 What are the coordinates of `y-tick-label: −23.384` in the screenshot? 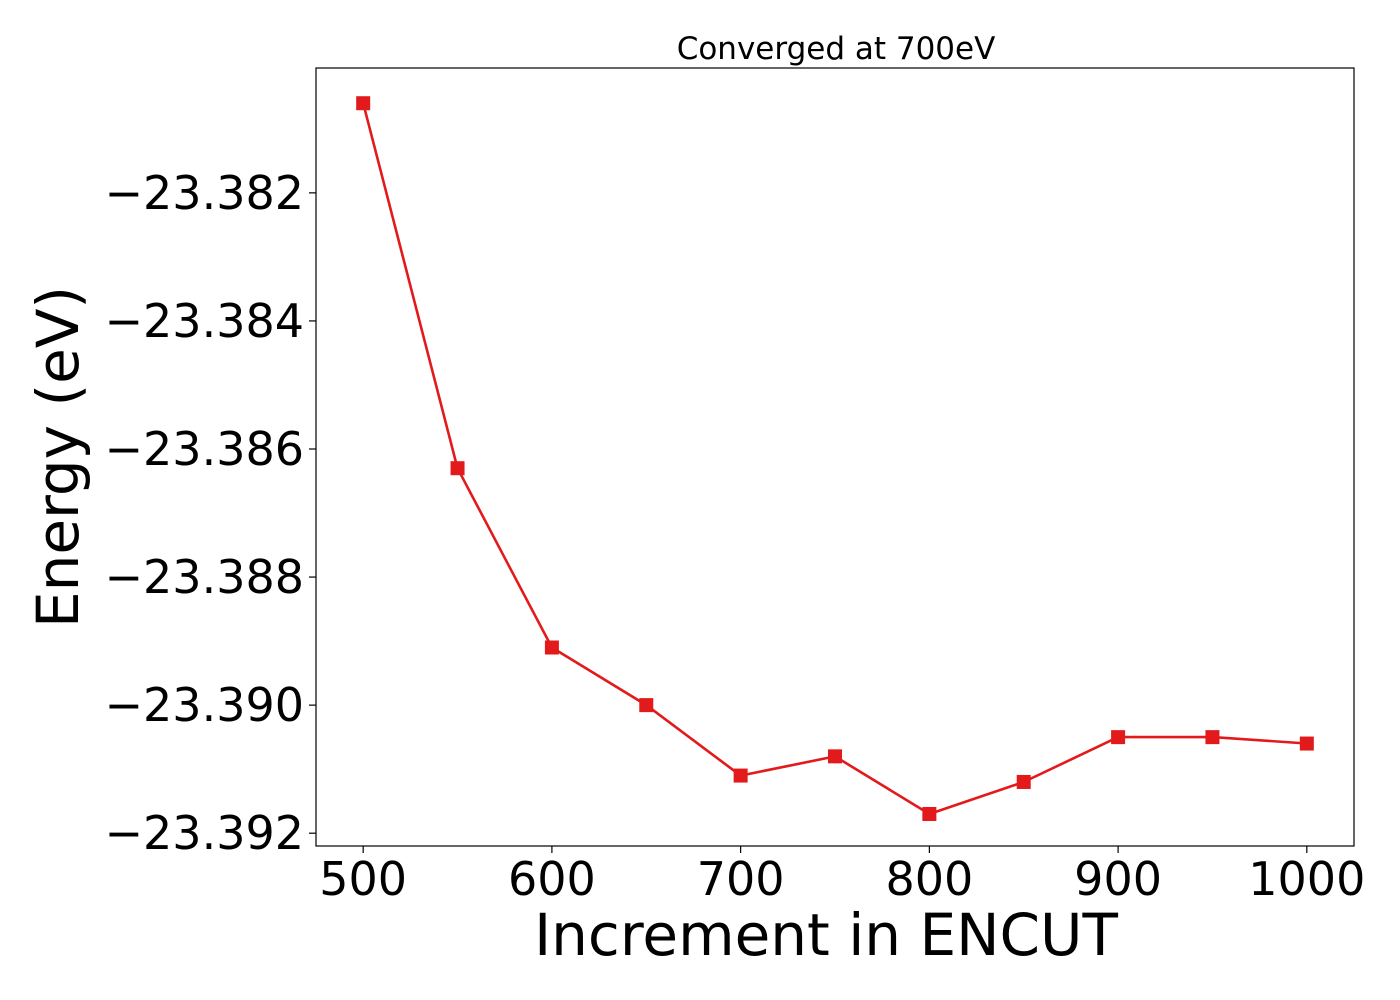 It's located at (205, 321).